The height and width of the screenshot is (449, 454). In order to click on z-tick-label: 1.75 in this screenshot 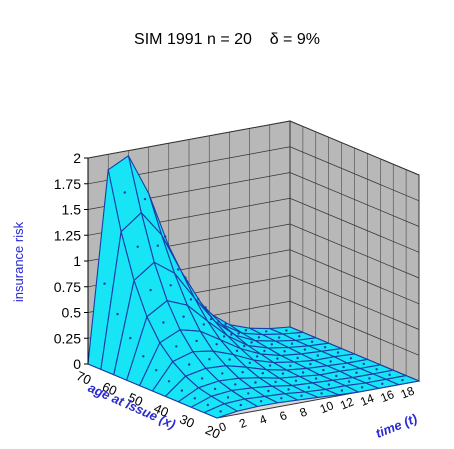, I will do `click(67, 184)`.